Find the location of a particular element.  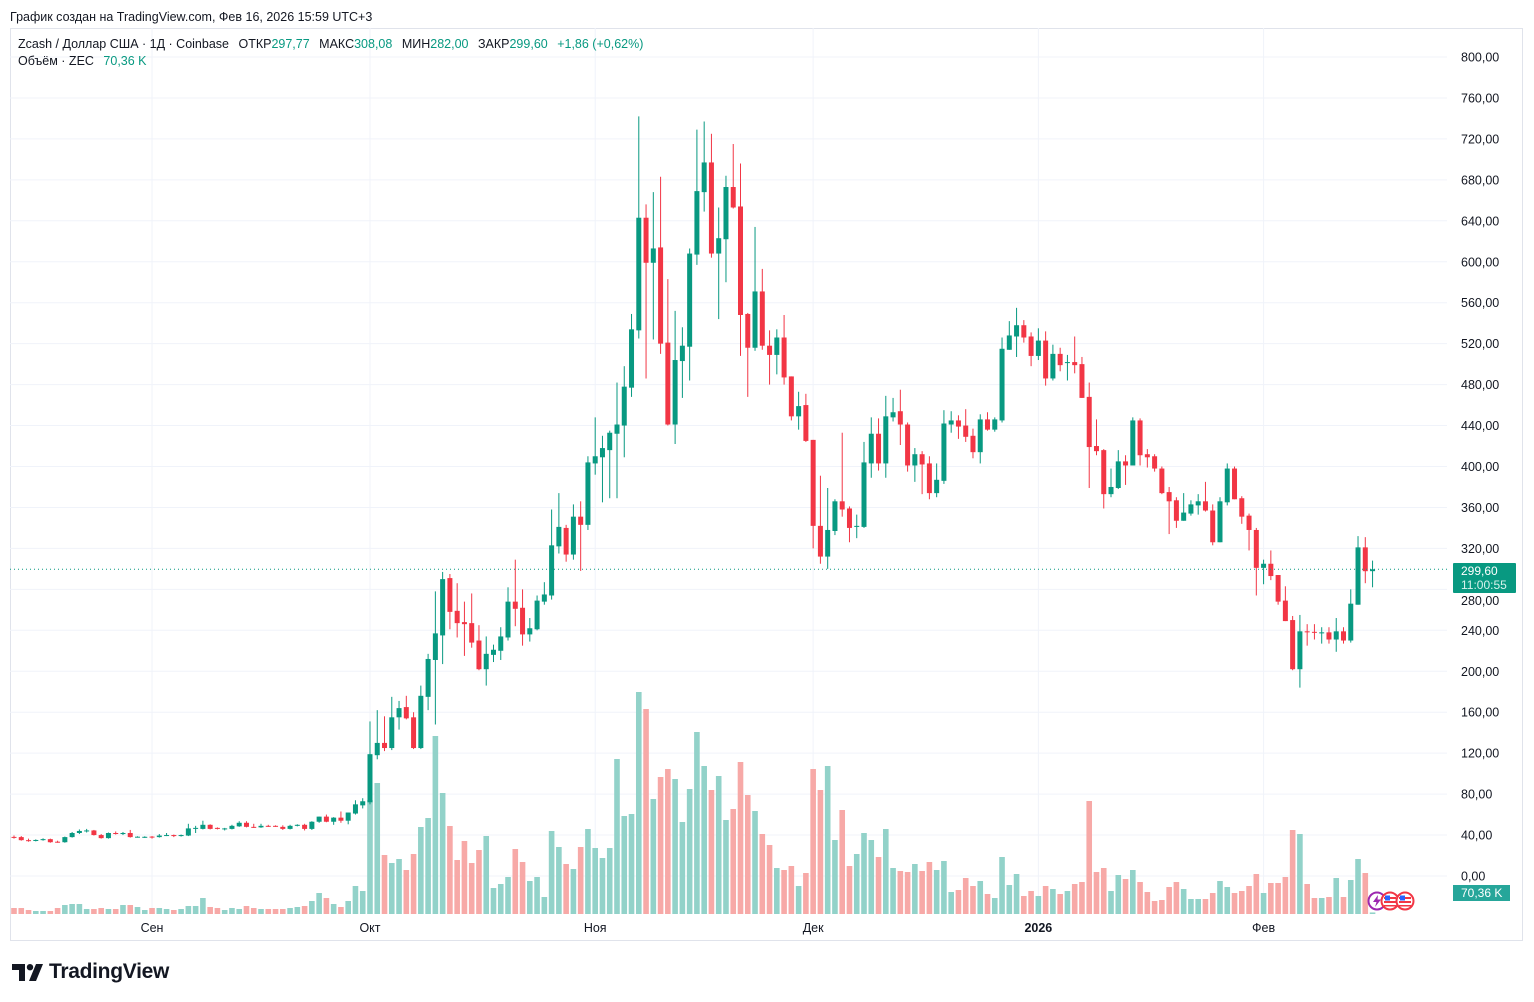

price-tick-label: 360,00 is located at coordinates (1480, 508).